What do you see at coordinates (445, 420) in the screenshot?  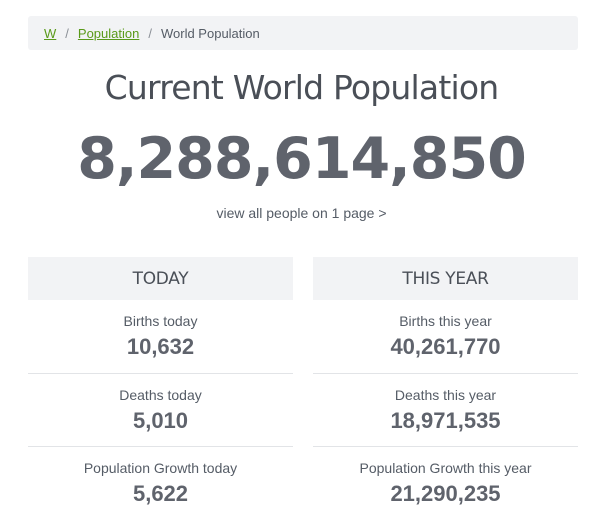 I see `deaths-year-value: 18,971,535` at bounding box center [445, 420].